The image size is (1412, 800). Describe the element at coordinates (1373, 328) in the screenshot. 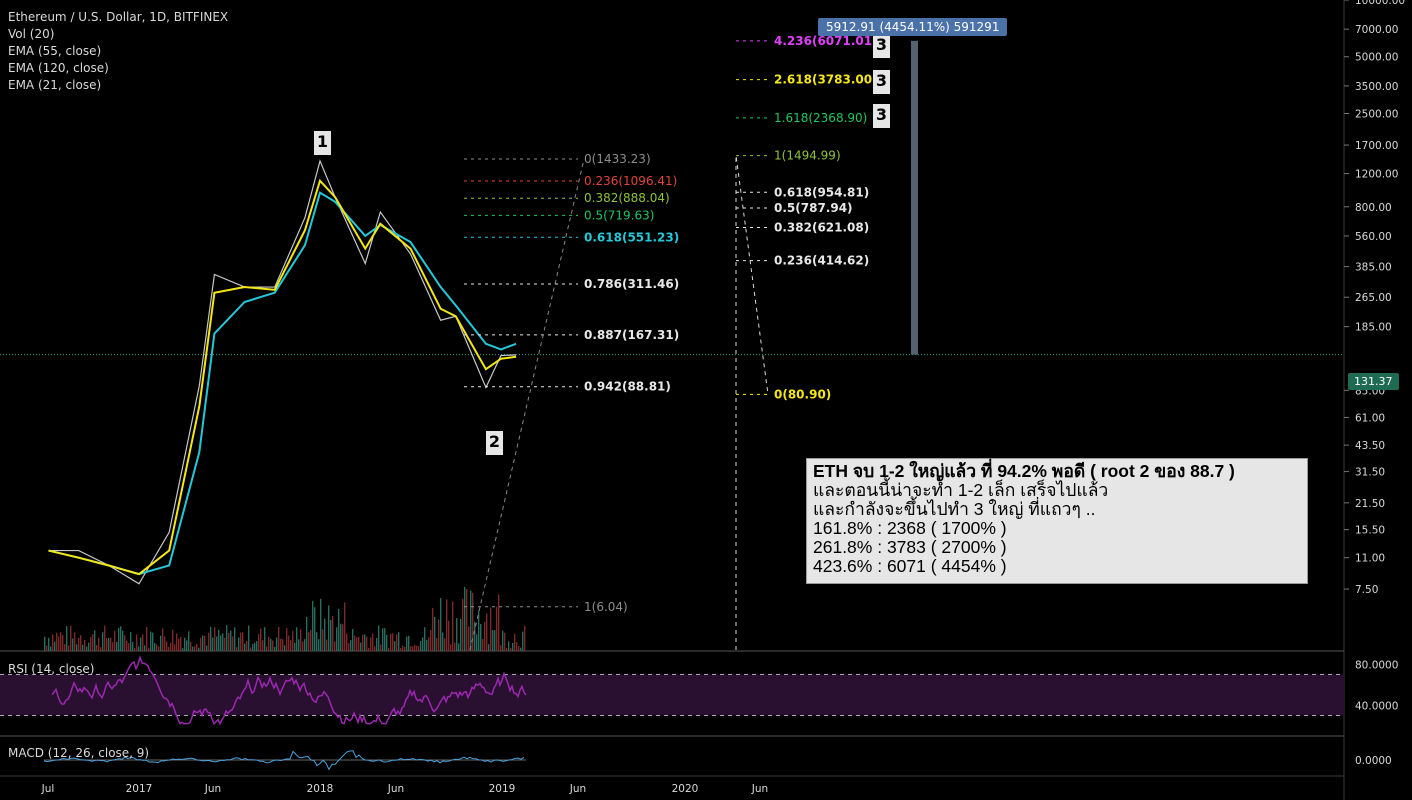

I see `price-tick-label: 185.00` at that location.